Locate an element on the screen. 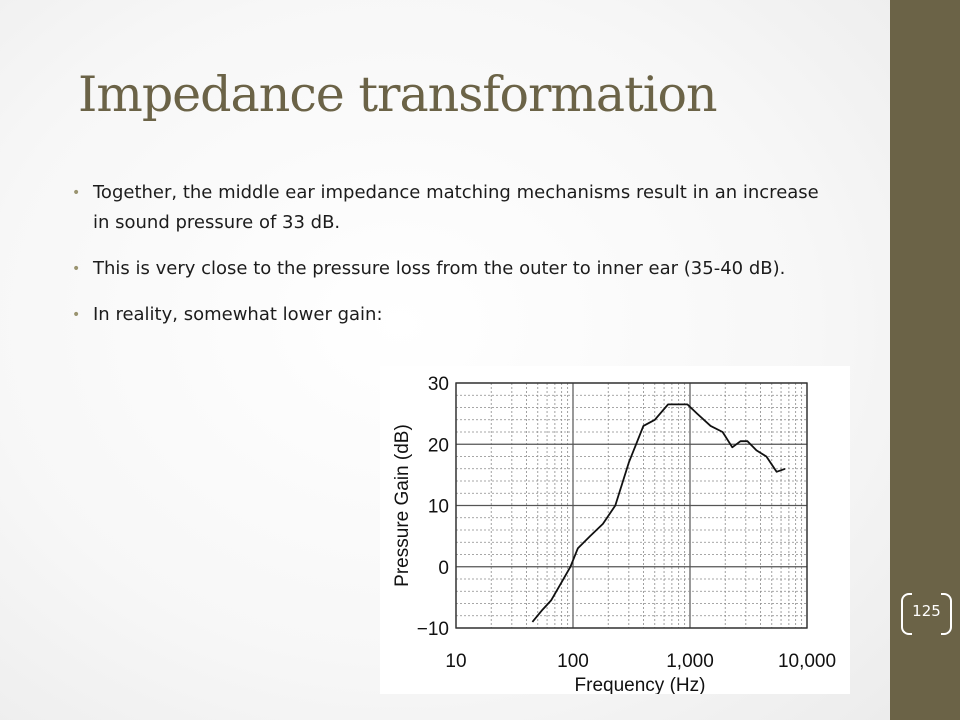 The height and width of the screenshot is (720, 960). pressure-gain-line is located at coordinates (658, 513).